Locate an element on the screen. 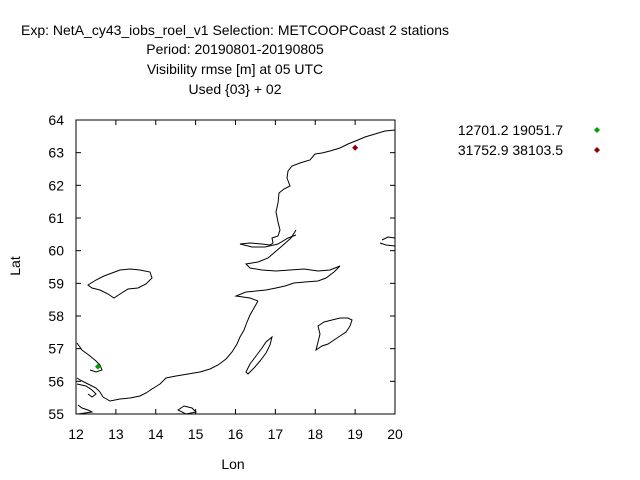  y-tick-label: 59 is located at coordinates (56, 283).